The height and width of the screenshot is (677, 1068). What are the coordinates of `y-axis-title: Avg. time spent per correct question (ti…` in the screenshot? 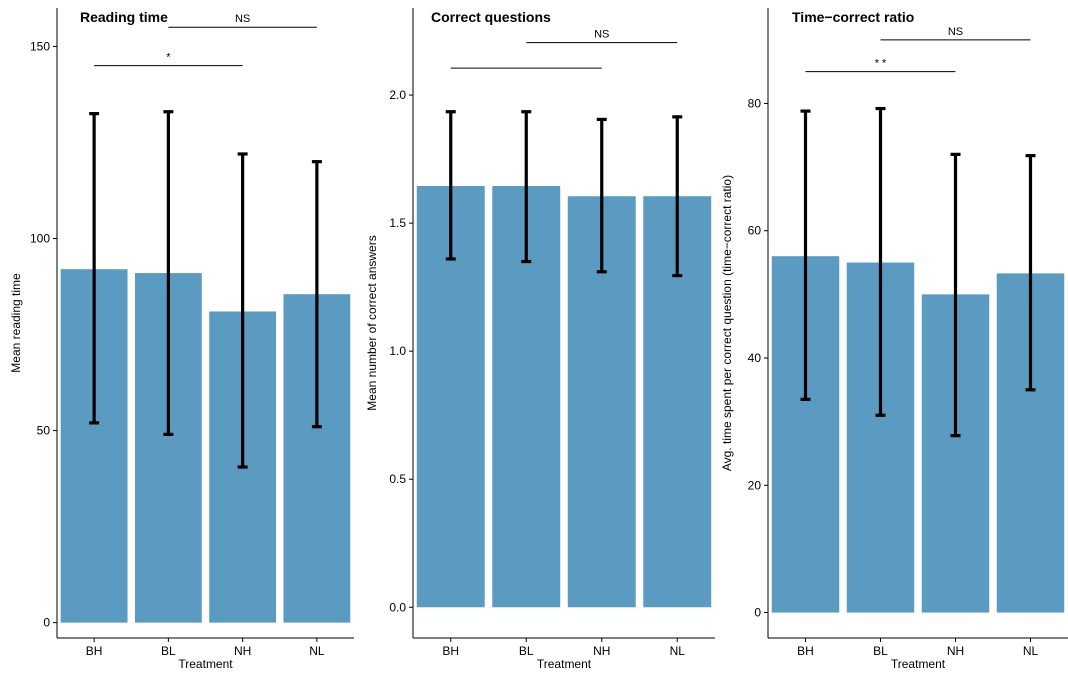 It's located at (727, 323).